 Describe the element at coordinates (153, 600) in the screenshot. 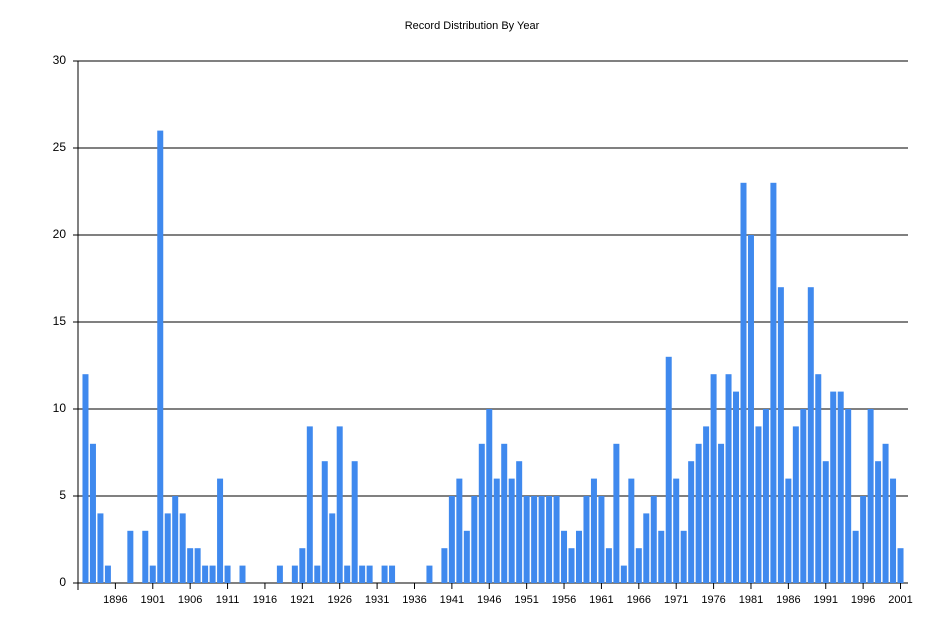

I see `x-tick-label: 1901` at that location.